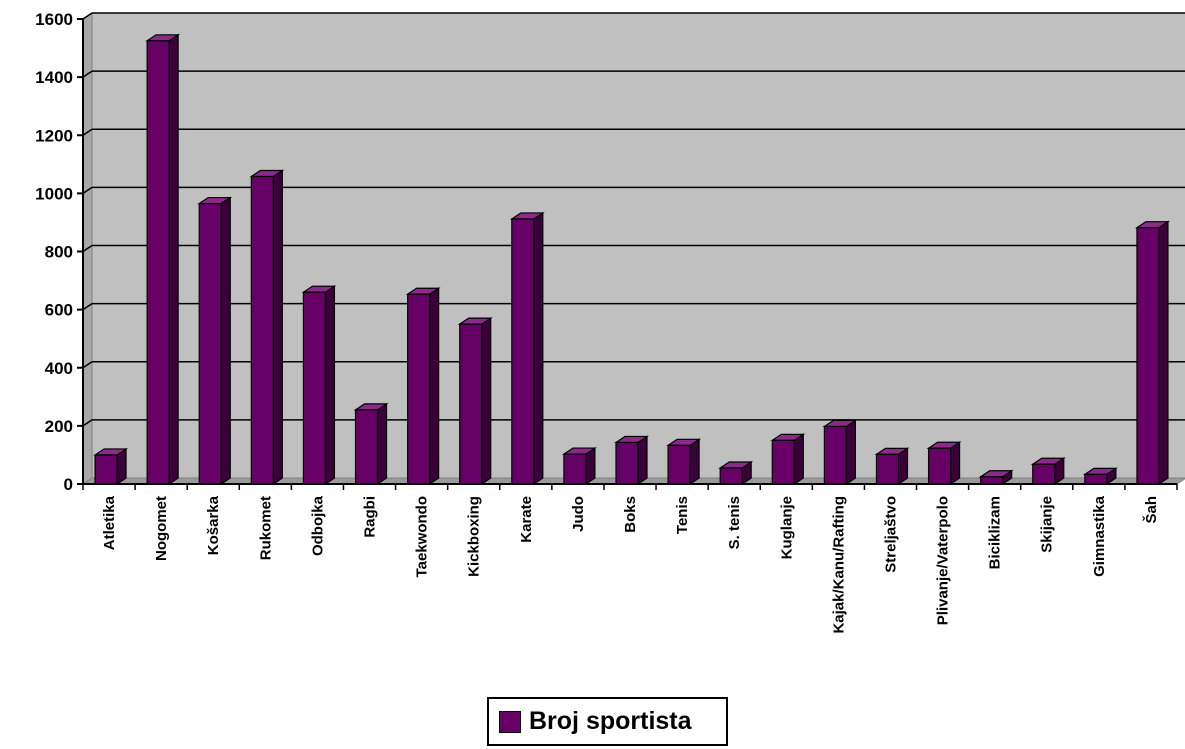 Image resolution: width=1185 pixels, height=749 pixels. What do you see at coordinates (510, 721) in the screenshot?
I see `legend-swatch` at bounding box center [510, 721].